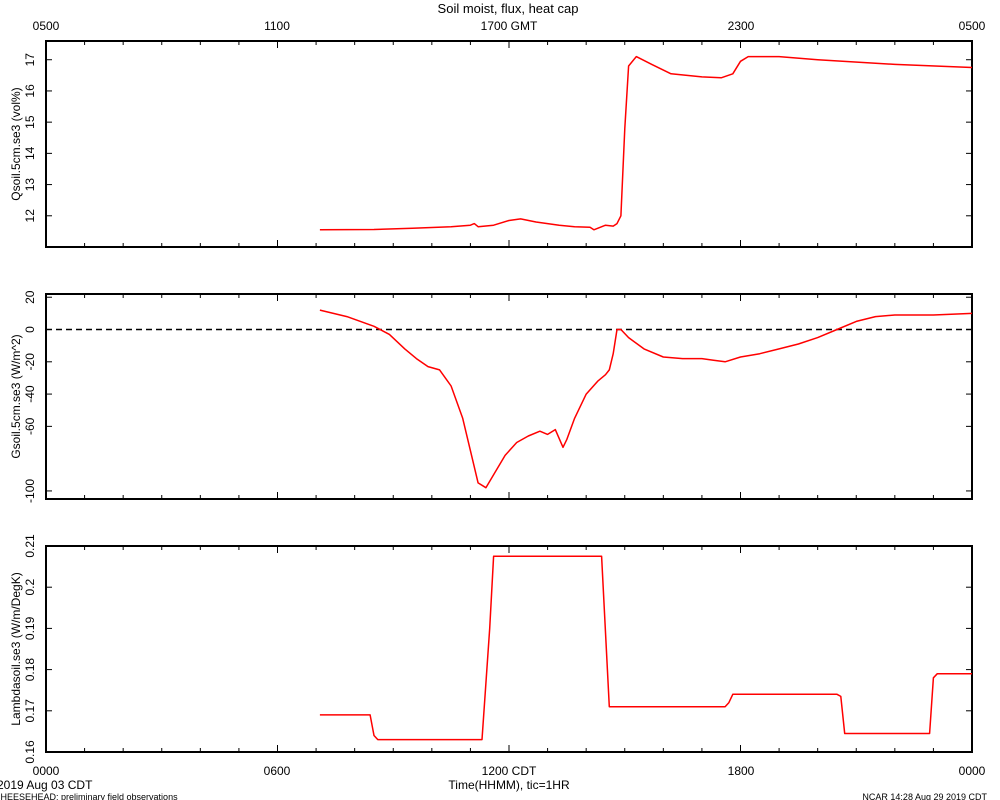 Image resolution: width=1000 pixels, height=800 pixels. Describe the element at coordinates (509, 785) in the screenshot. I see `x-axis-title: Time(HHMM), tic=1HR` at that location.